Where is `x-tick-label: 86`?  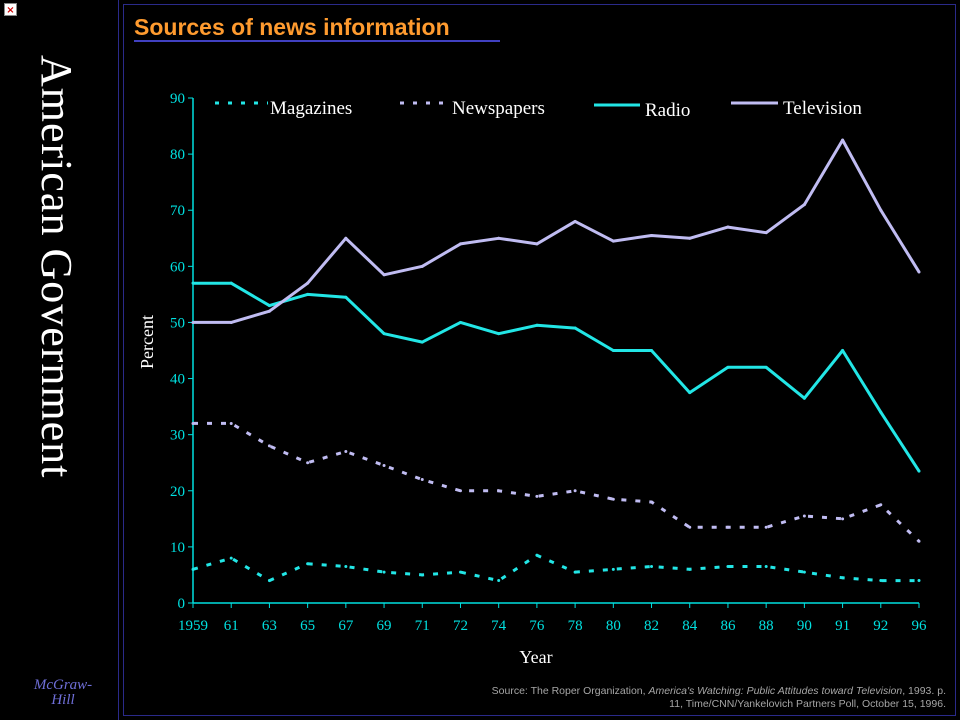
x-tick-label: 86 is located at coordinates (728, 626).